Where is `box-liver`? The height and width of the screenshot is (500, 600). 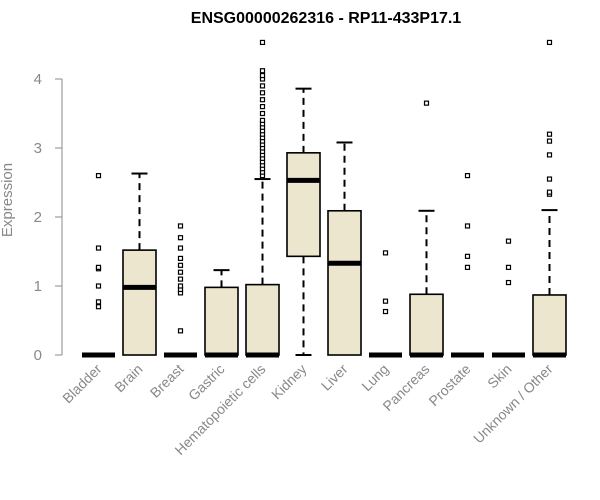
box-liver is located at coordinates (344, 248).